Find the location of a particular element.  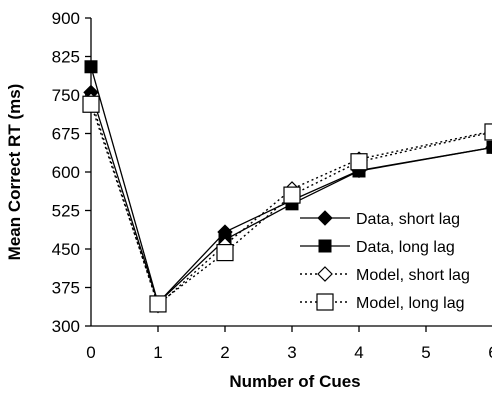

legend-item: Data, long lag is located at coordinates (377, 247).